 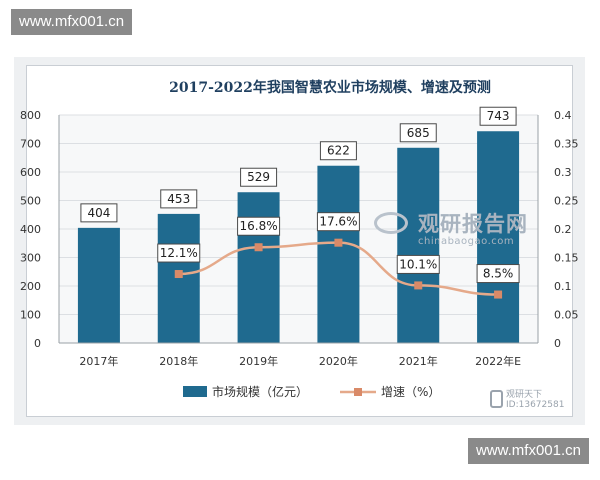 I want to click on legend-bar-swatch, so click(x=195, y=391).